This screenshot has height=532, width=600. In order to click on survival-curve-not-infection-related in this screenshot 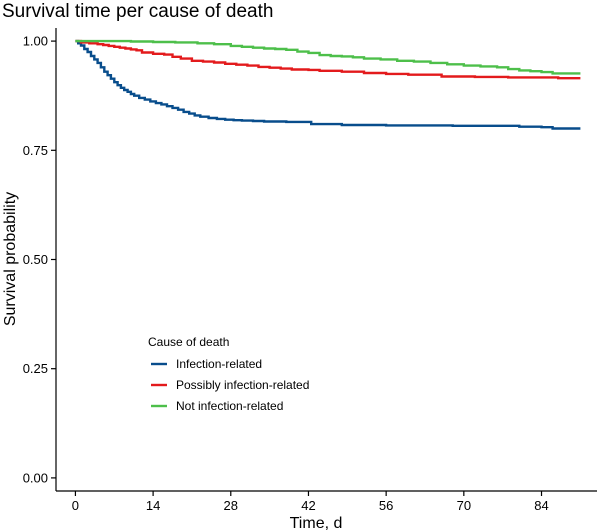, I will do `click(328, 57)`.